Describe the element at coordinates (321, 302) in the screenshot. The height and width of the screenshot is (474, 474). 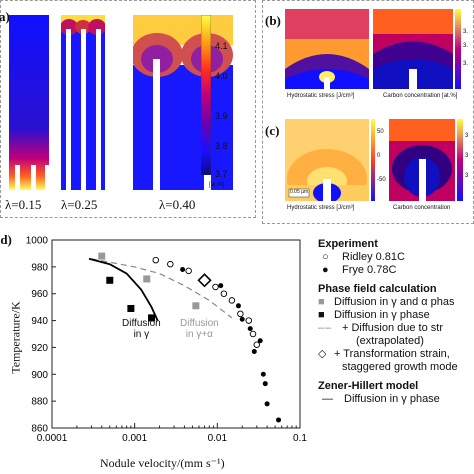
I see `gray-square-icon: ■` at that location.